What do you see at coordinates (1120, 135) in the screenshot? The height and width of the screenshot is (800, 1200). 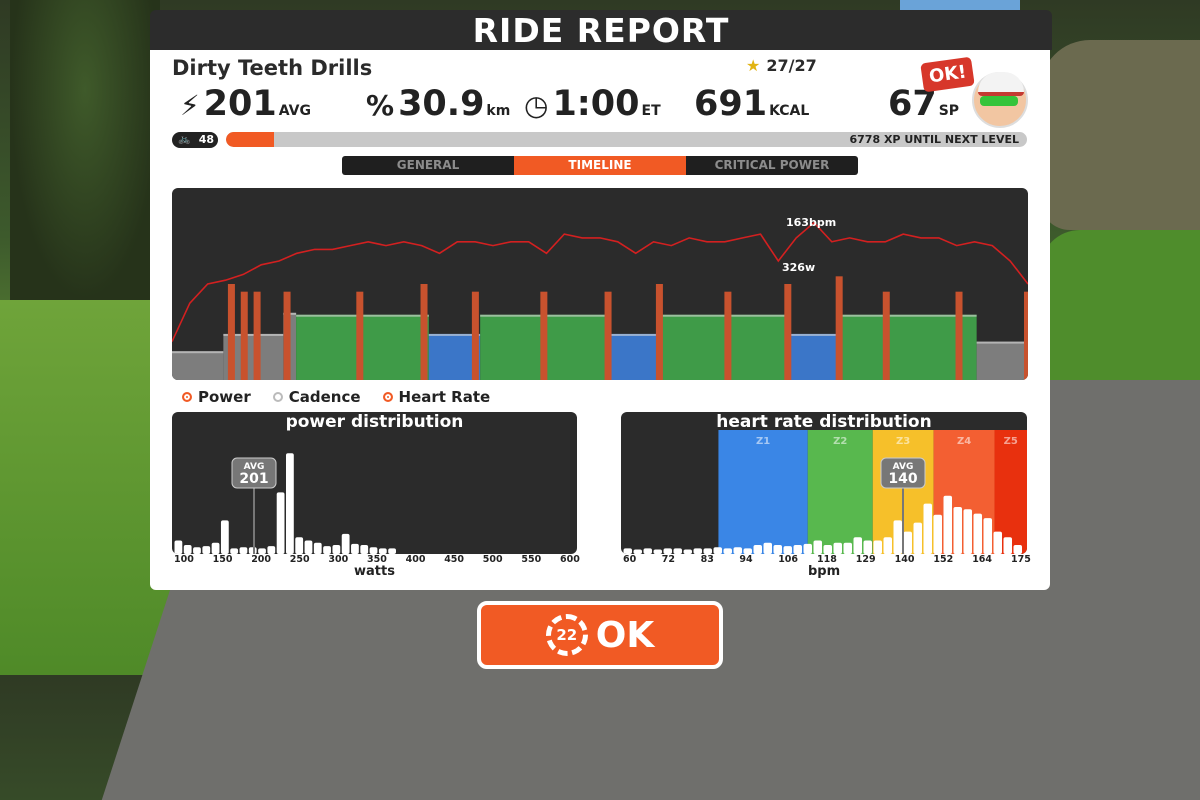 I see `rock-background` at bounding box center [1120, 135].